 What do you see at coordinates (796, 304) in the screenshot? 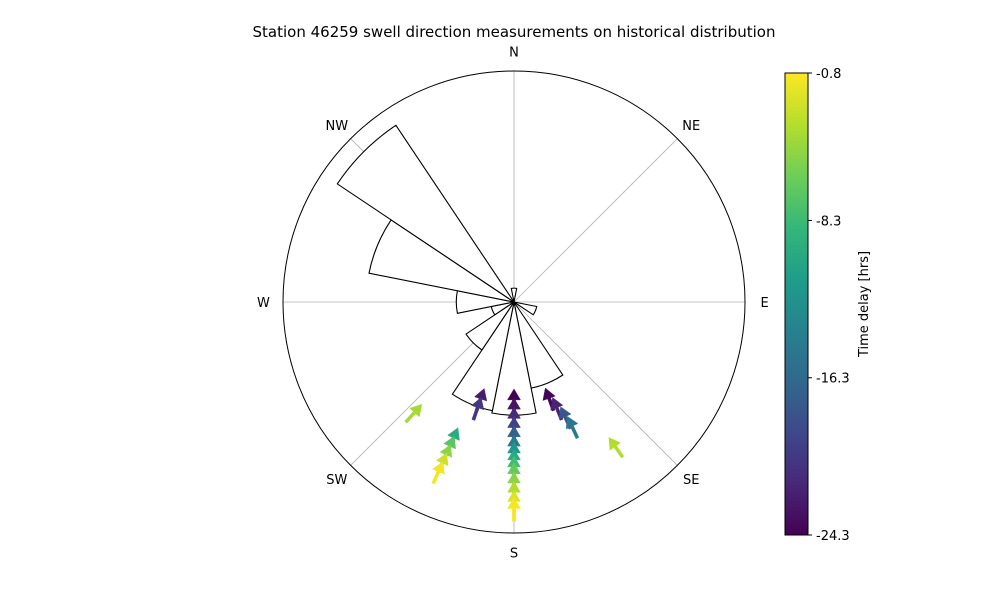
I see `colorbar-gradient` at bounding box center [796, 304].